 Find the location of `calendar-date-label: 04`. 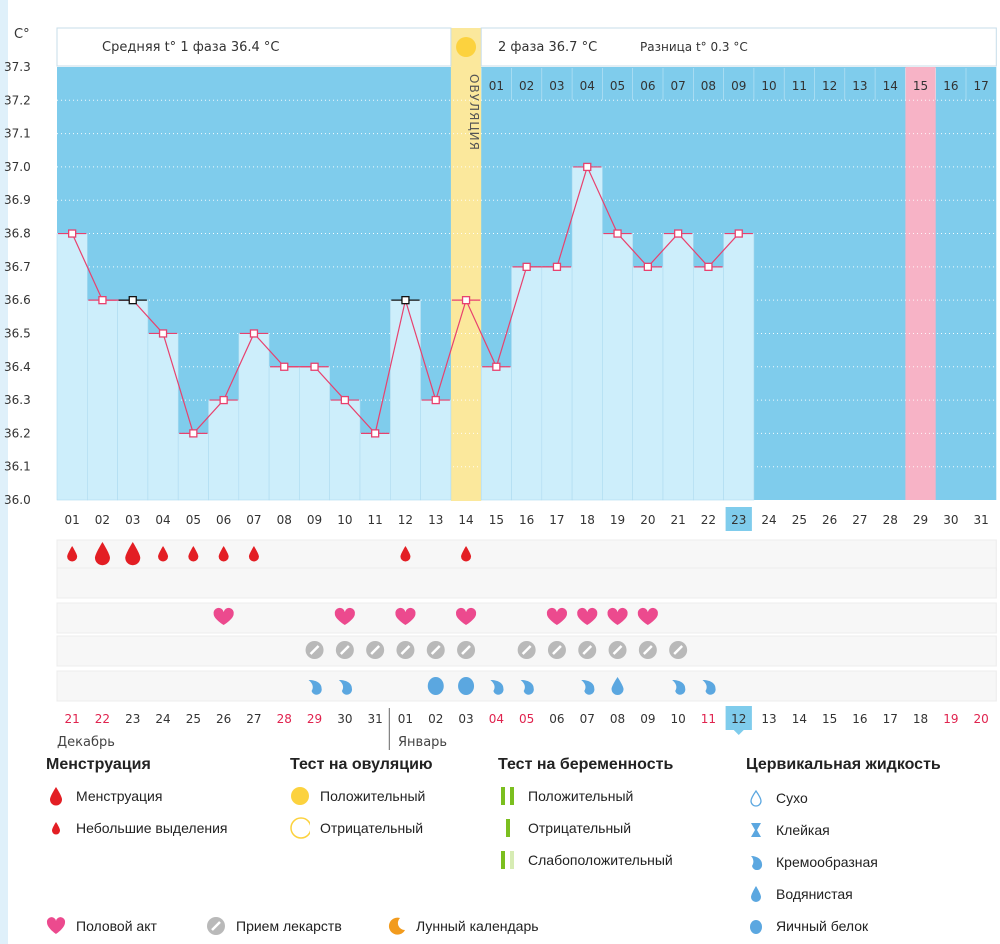

calendar-date-label: 04 is located at coordinates (496, 719).